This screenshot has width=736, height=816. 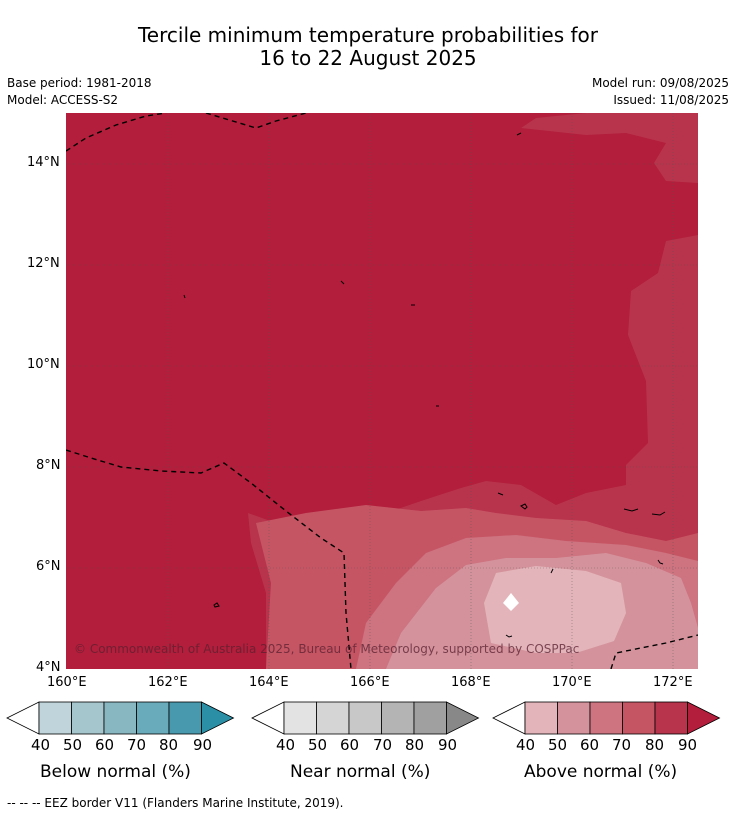 What do you see at coordinates (558, 745) in the screenshot?
I see `above-tick: 50` at bounding box center [558, 745].